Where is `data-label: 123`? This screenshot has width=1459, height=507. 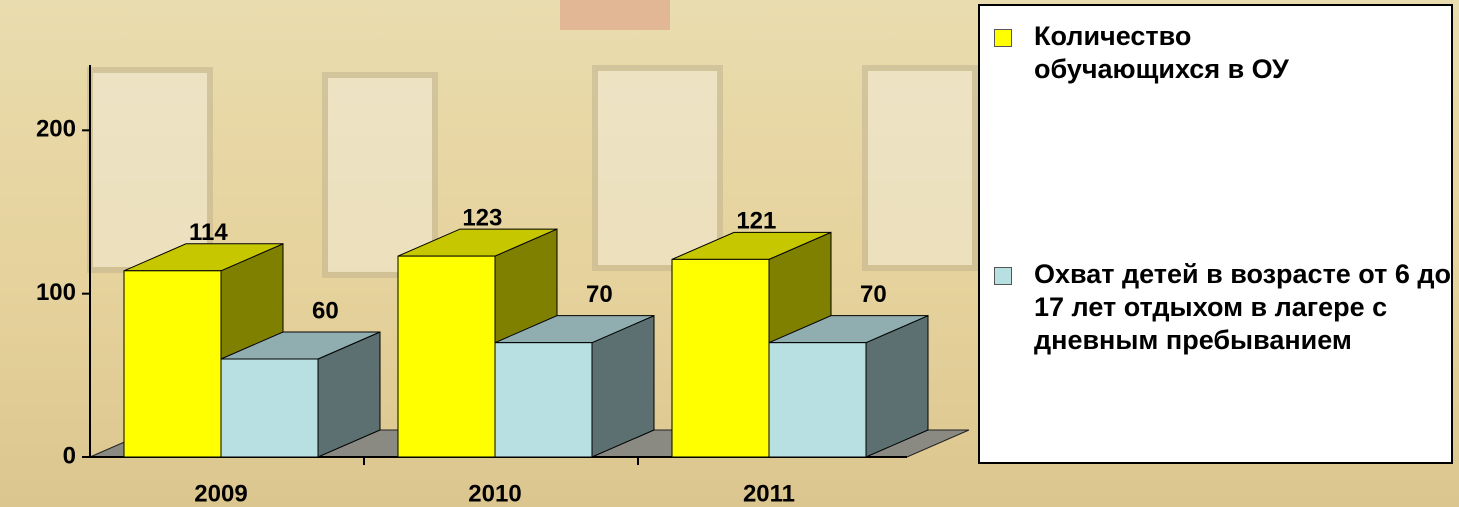
data-label: 123 is located at coordinates (482, 217).